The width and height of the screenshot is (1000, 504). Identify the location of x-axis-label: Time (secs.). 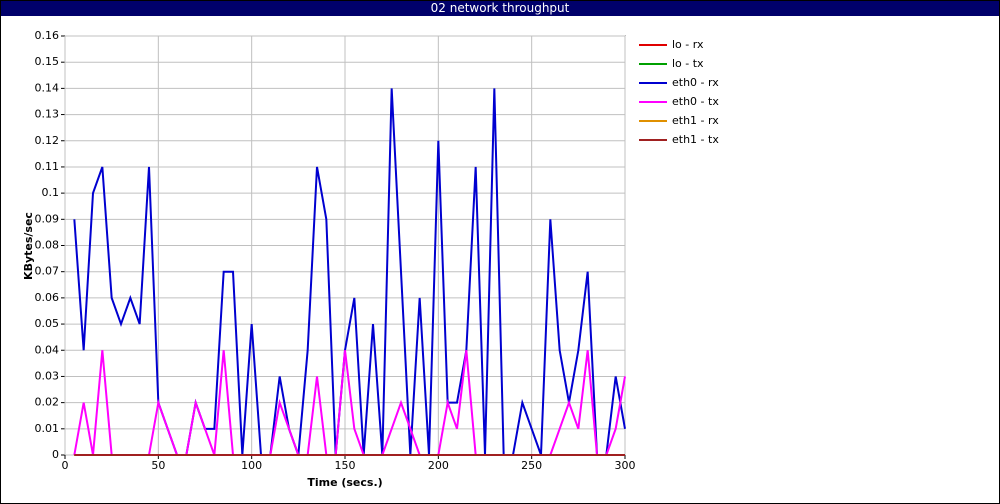
(344, 482).